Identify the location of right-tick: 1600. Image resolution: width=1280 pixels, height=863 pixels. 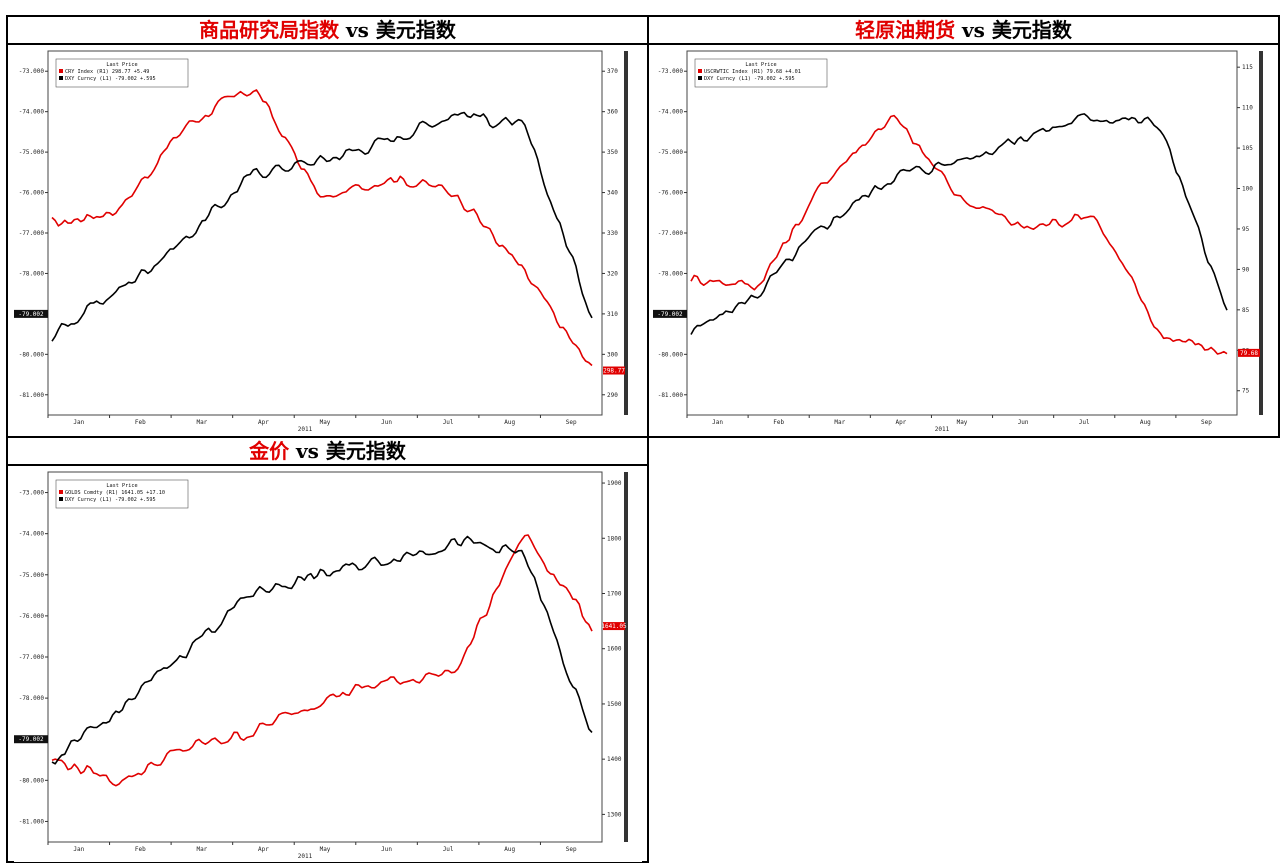
(612, 649).